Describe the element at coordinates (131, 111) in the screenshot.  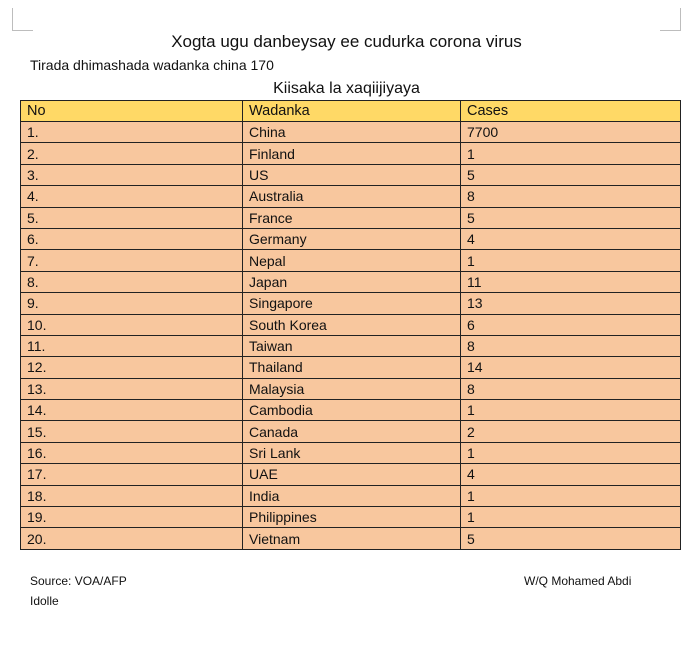
I see `header-no: No` at that location.